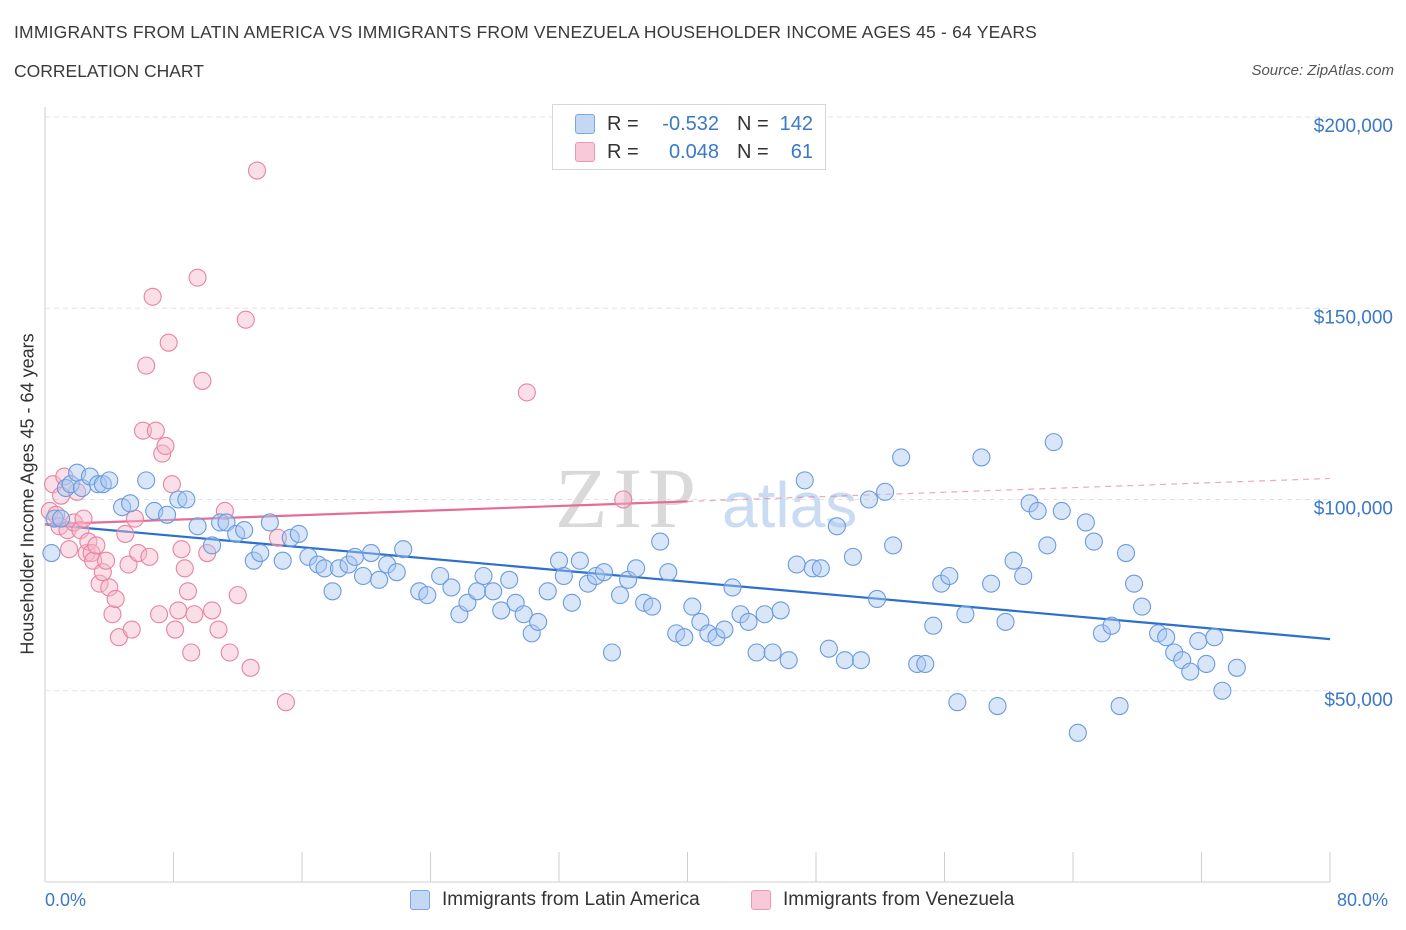 This screenshot has height=930, width=1406. Describe the element at coordinates (628, 498) in the screenshot. I see `watermark-zip: ZIP` at that location.